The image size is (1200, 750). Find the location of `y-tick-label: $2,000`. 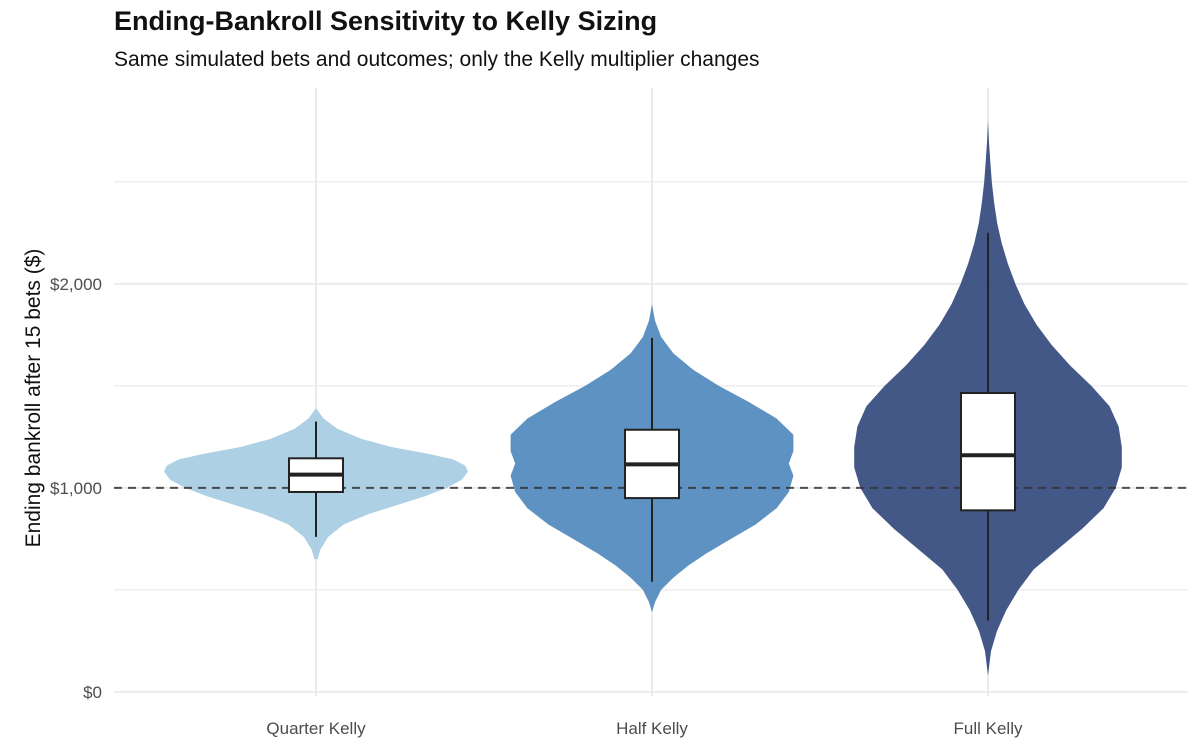

y-tick-label: $2,000 is located at coordinates (76, 284).